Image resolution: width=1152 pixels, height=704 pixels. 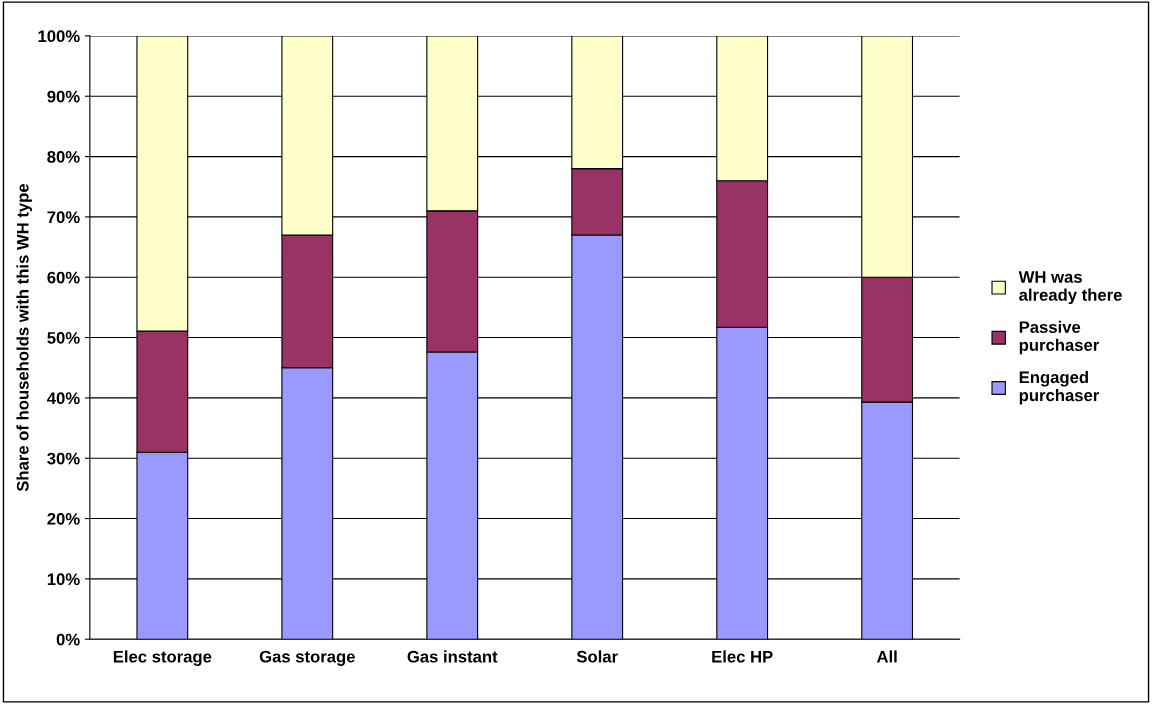 What do you see at coordinates (162, 658) in the screenshot?
I see `x-tick-label: Elec storage` at bounding box center [162, 658].